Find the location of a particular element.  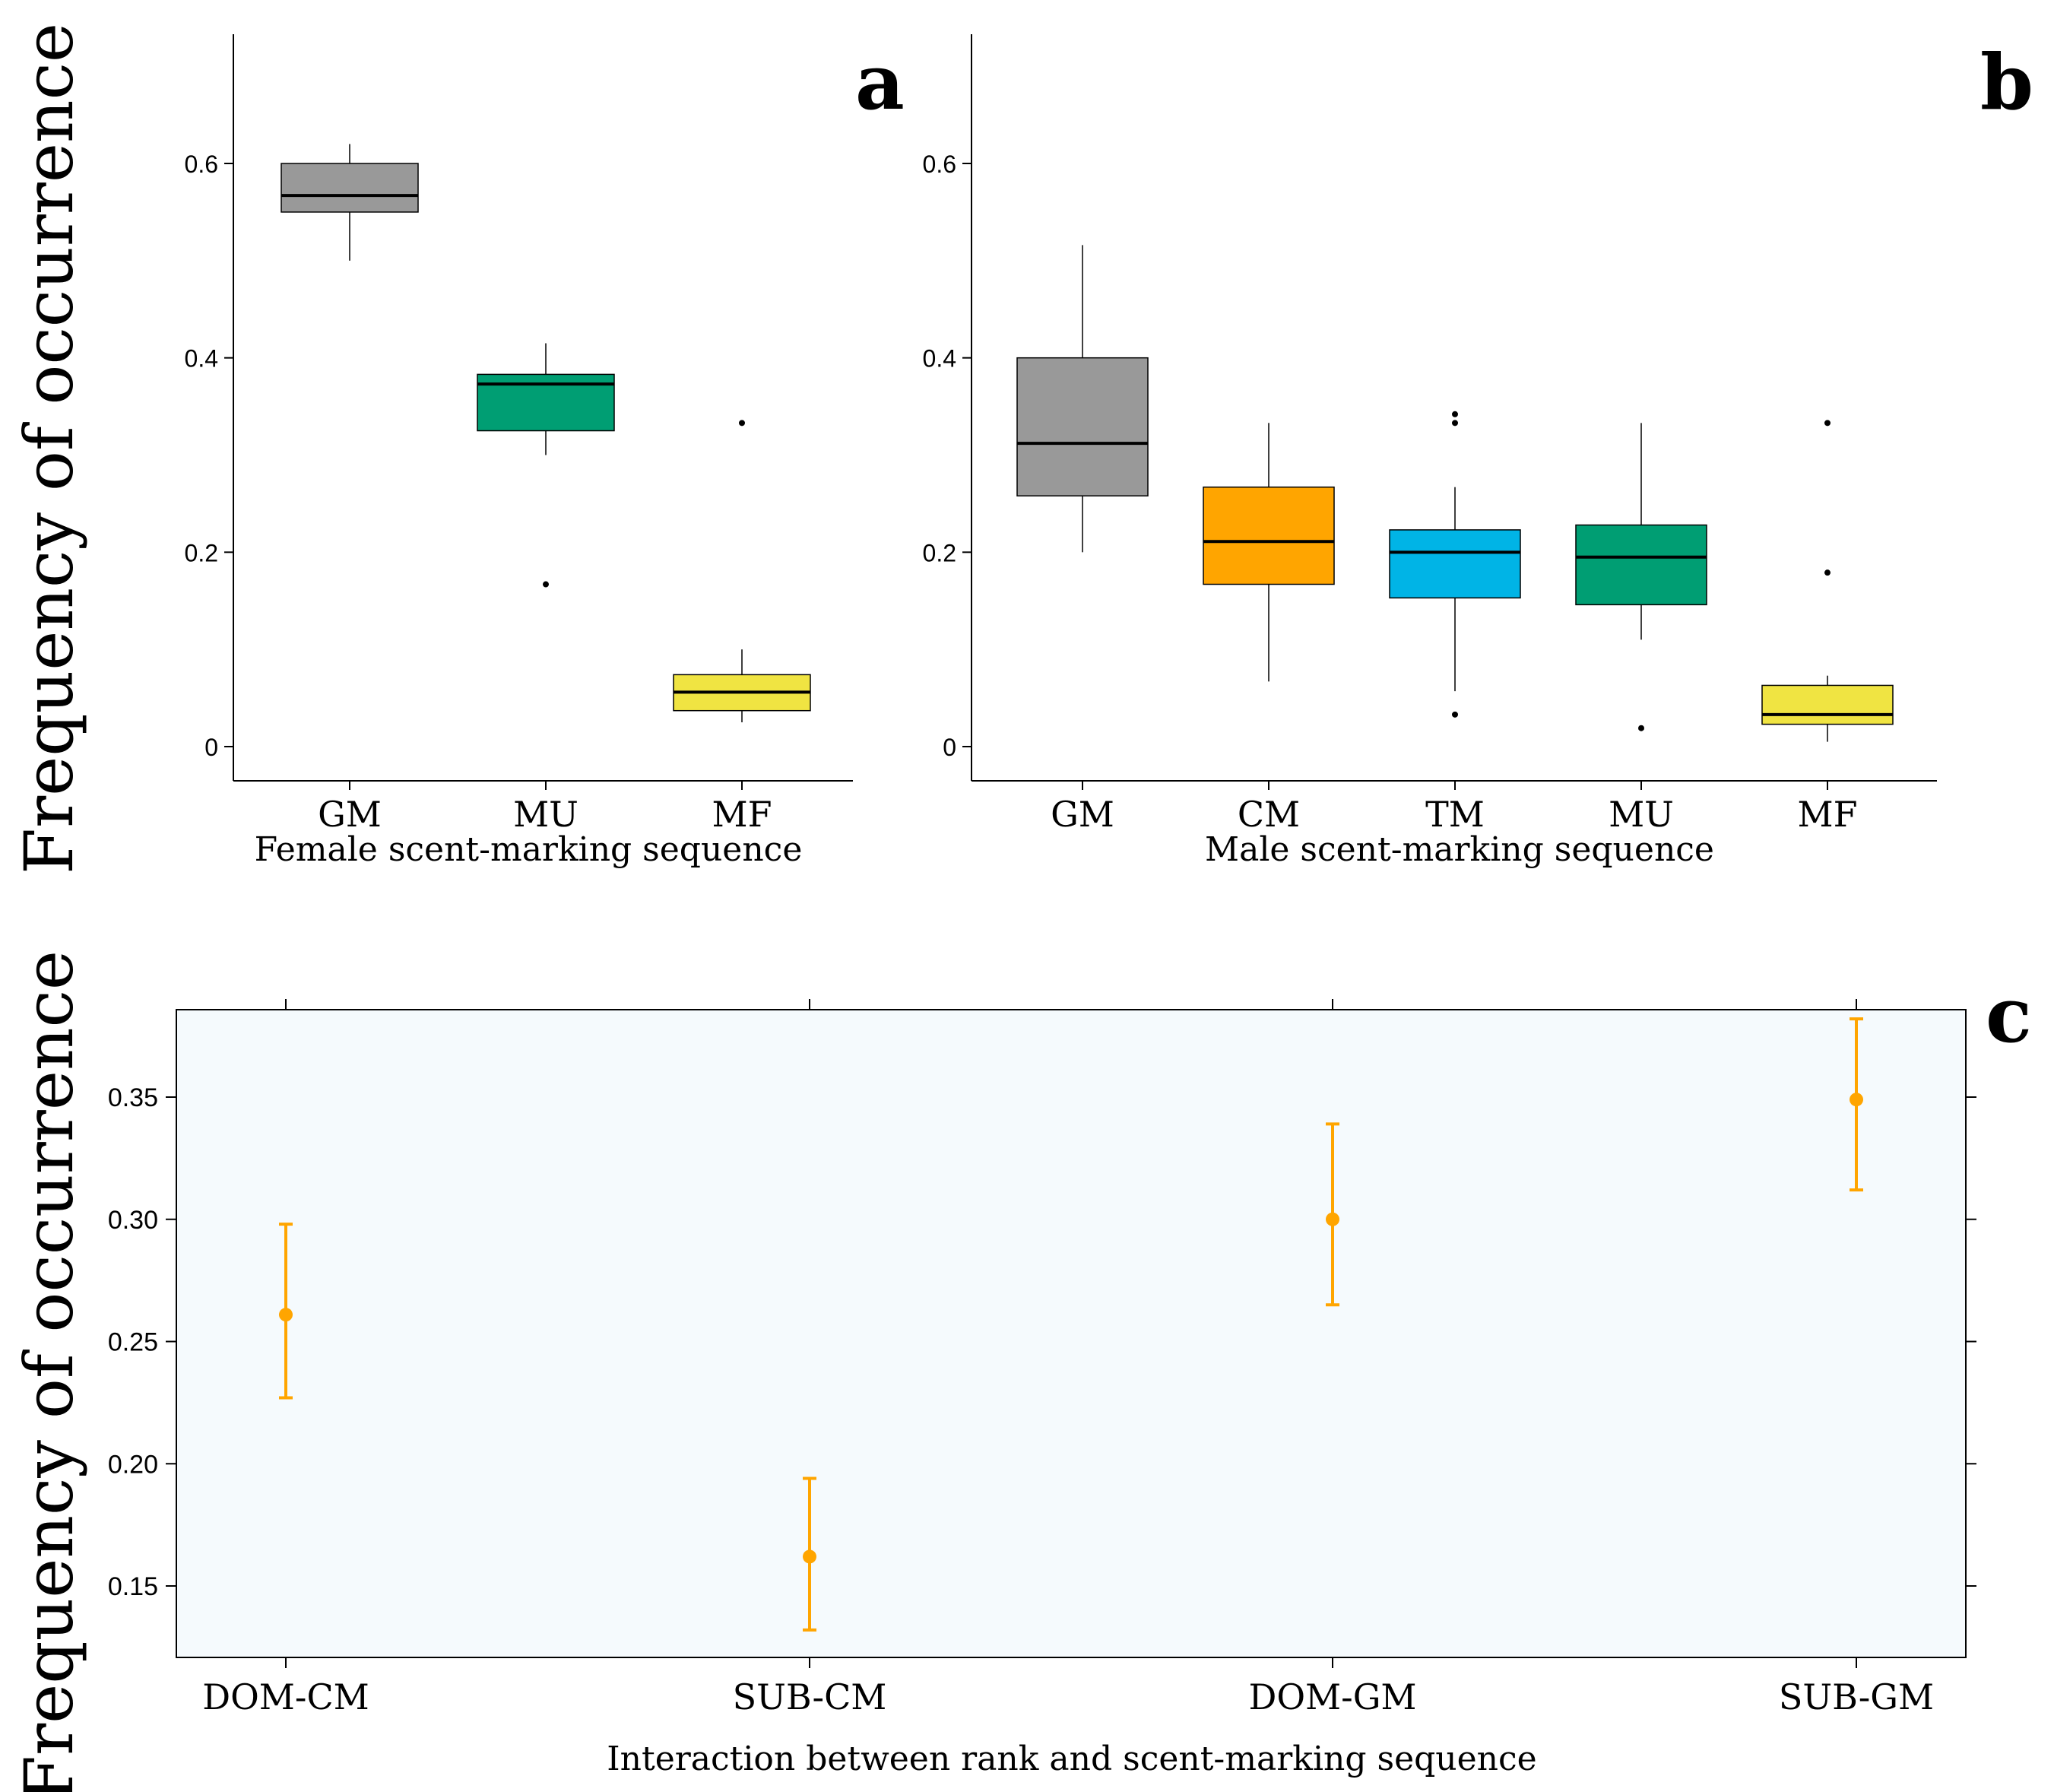

y-tick-label: 0.30 is located at coordinates (133, 1220).